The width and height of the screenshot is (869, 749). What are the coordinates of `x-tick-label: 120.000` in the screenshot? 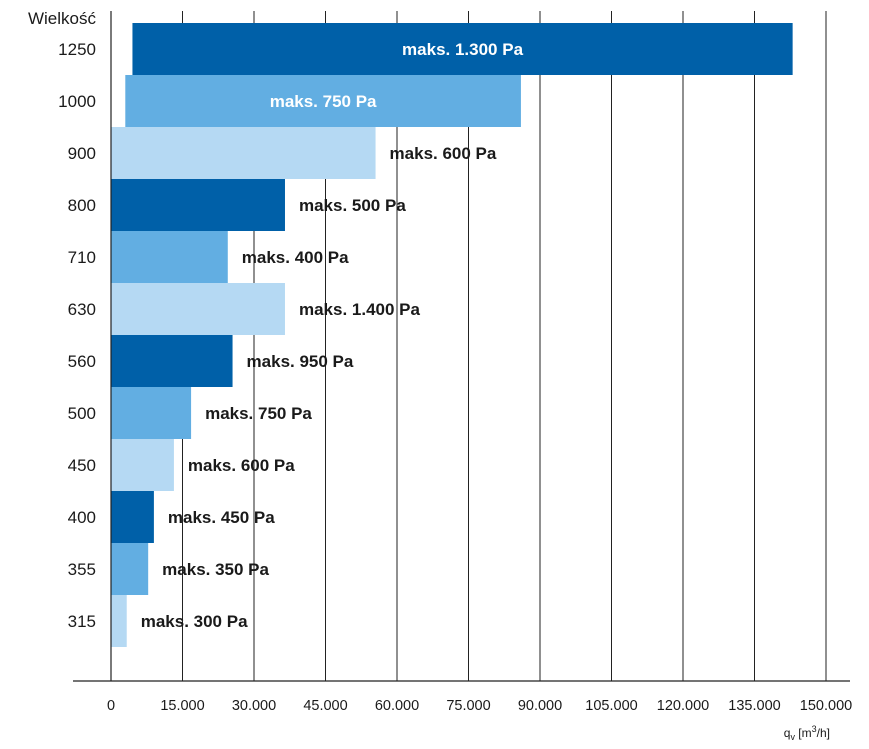 It's located at (683, 706).